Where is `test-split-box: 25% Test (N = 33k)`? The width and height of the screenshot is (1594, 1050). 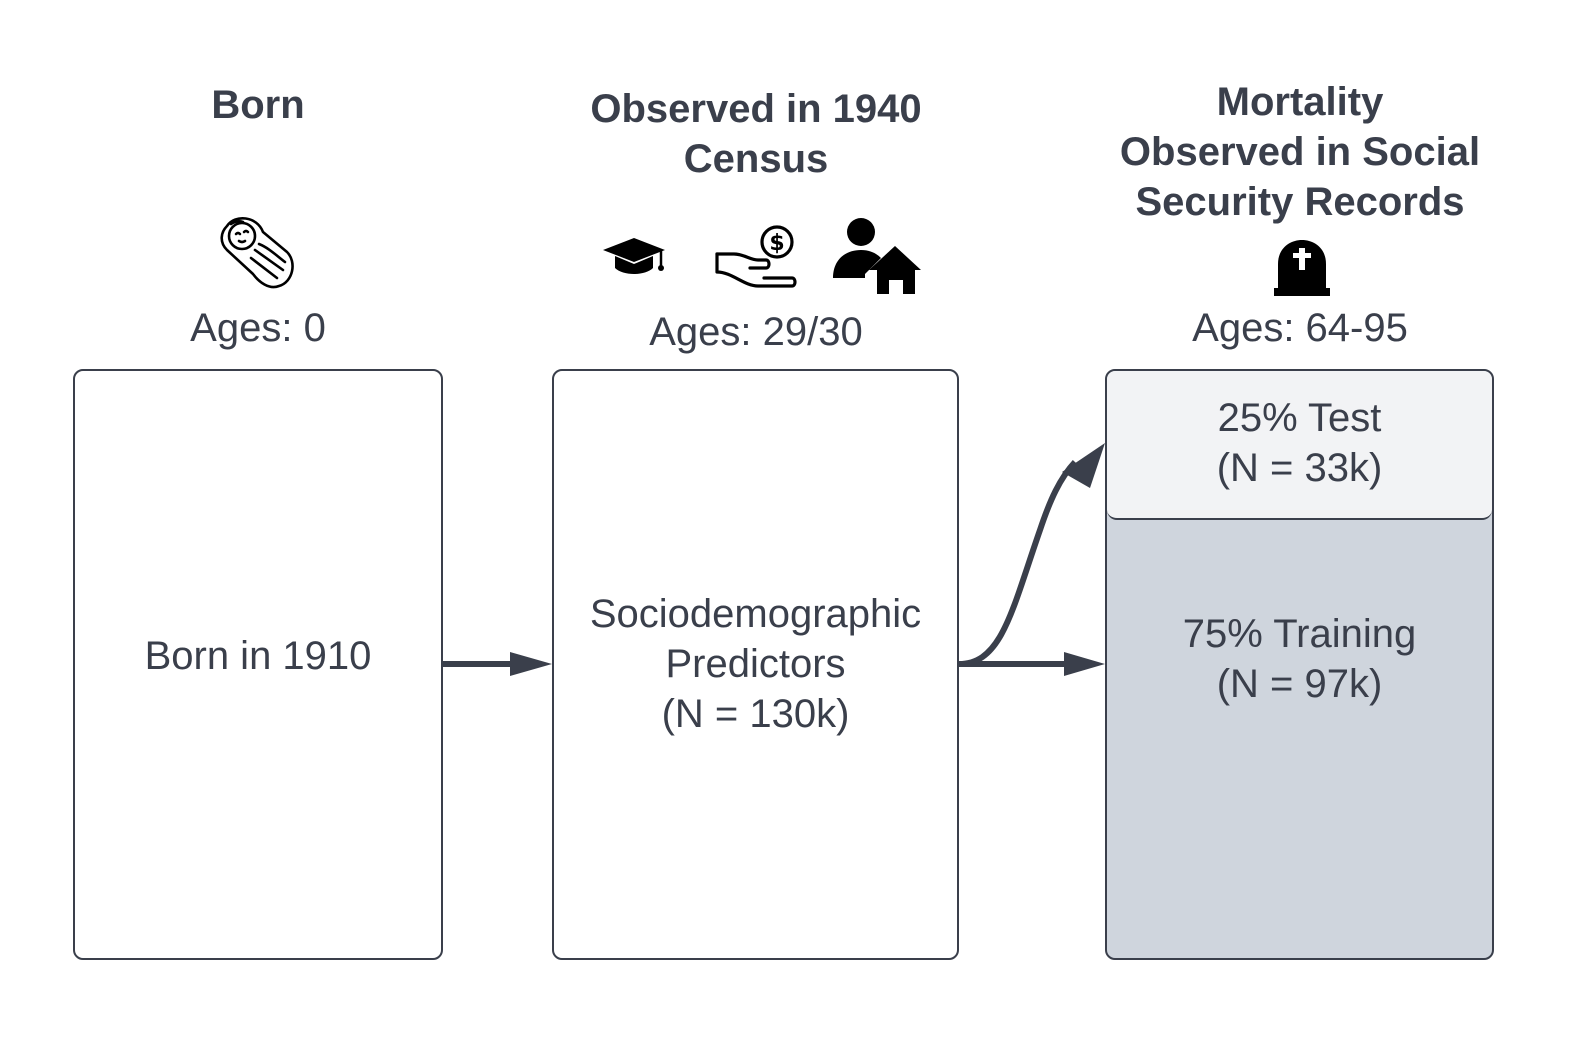 test-split-box: 25% Test (N = 33k) is located at coordinates (1299, 445).